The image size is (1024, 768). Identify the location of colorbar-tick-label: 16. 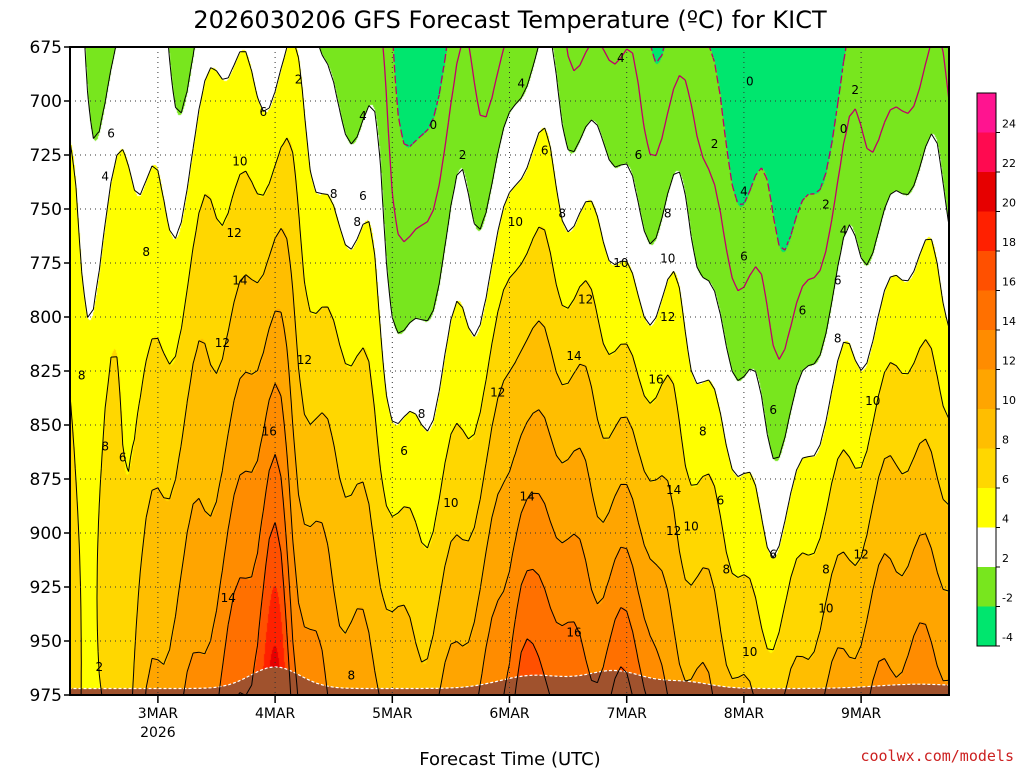
(1009, 282).